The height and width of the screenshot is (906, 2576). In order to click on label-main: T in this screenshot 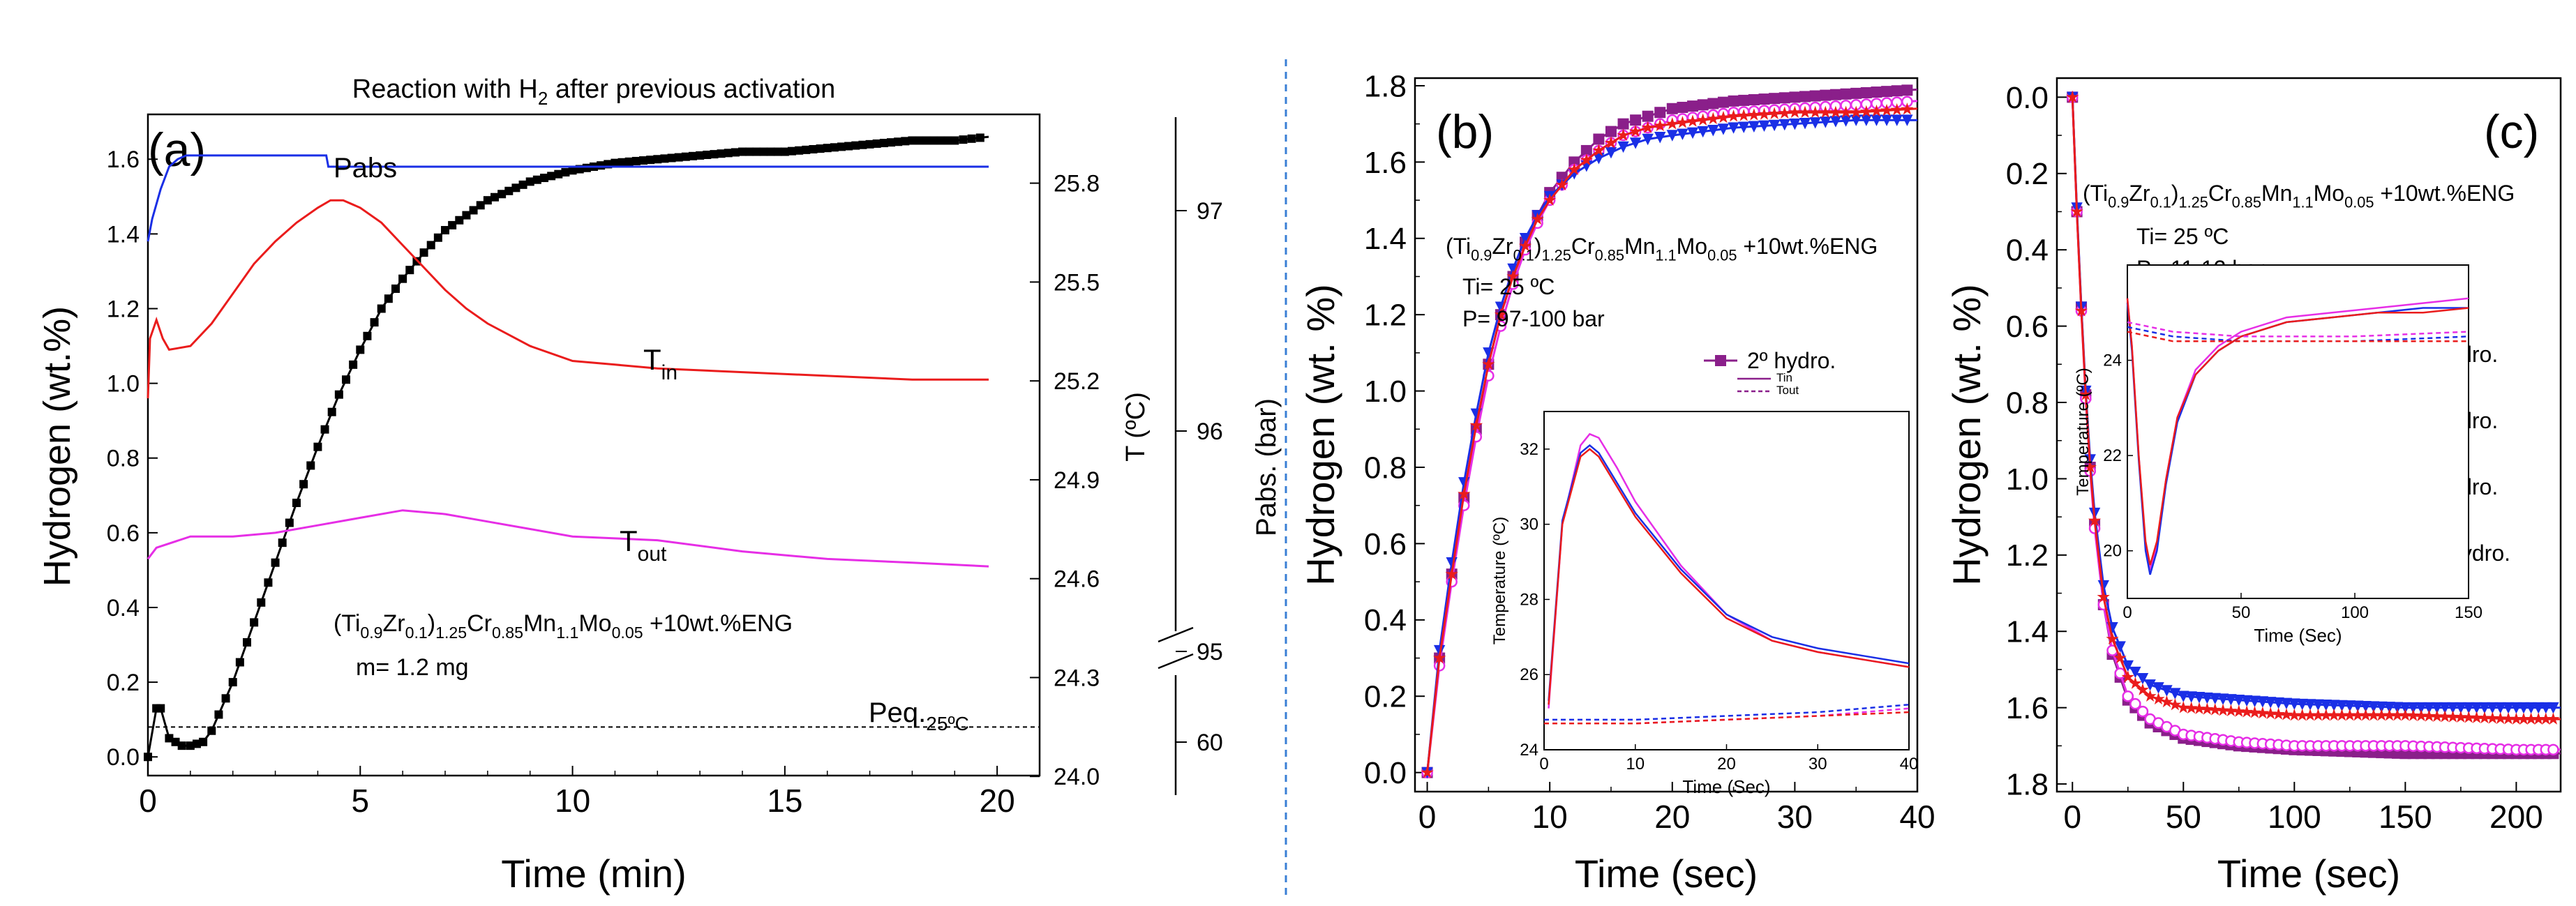, I will do `click(652, 360)`.